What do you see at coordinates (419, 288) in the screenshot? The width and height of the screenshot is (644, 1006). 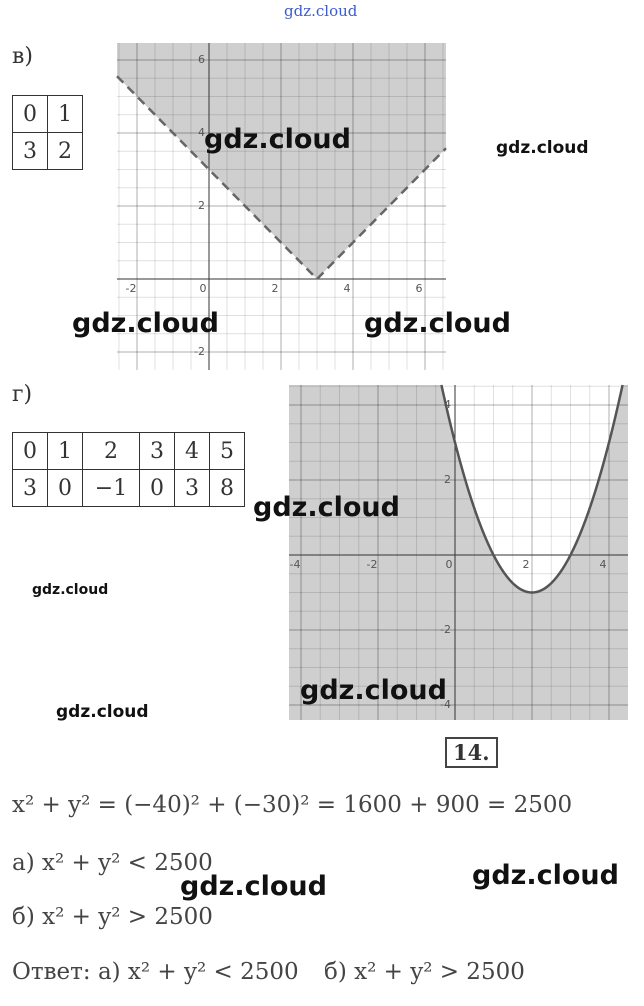 I see `x-tick-label: 6` at bounding box center [419, 288].